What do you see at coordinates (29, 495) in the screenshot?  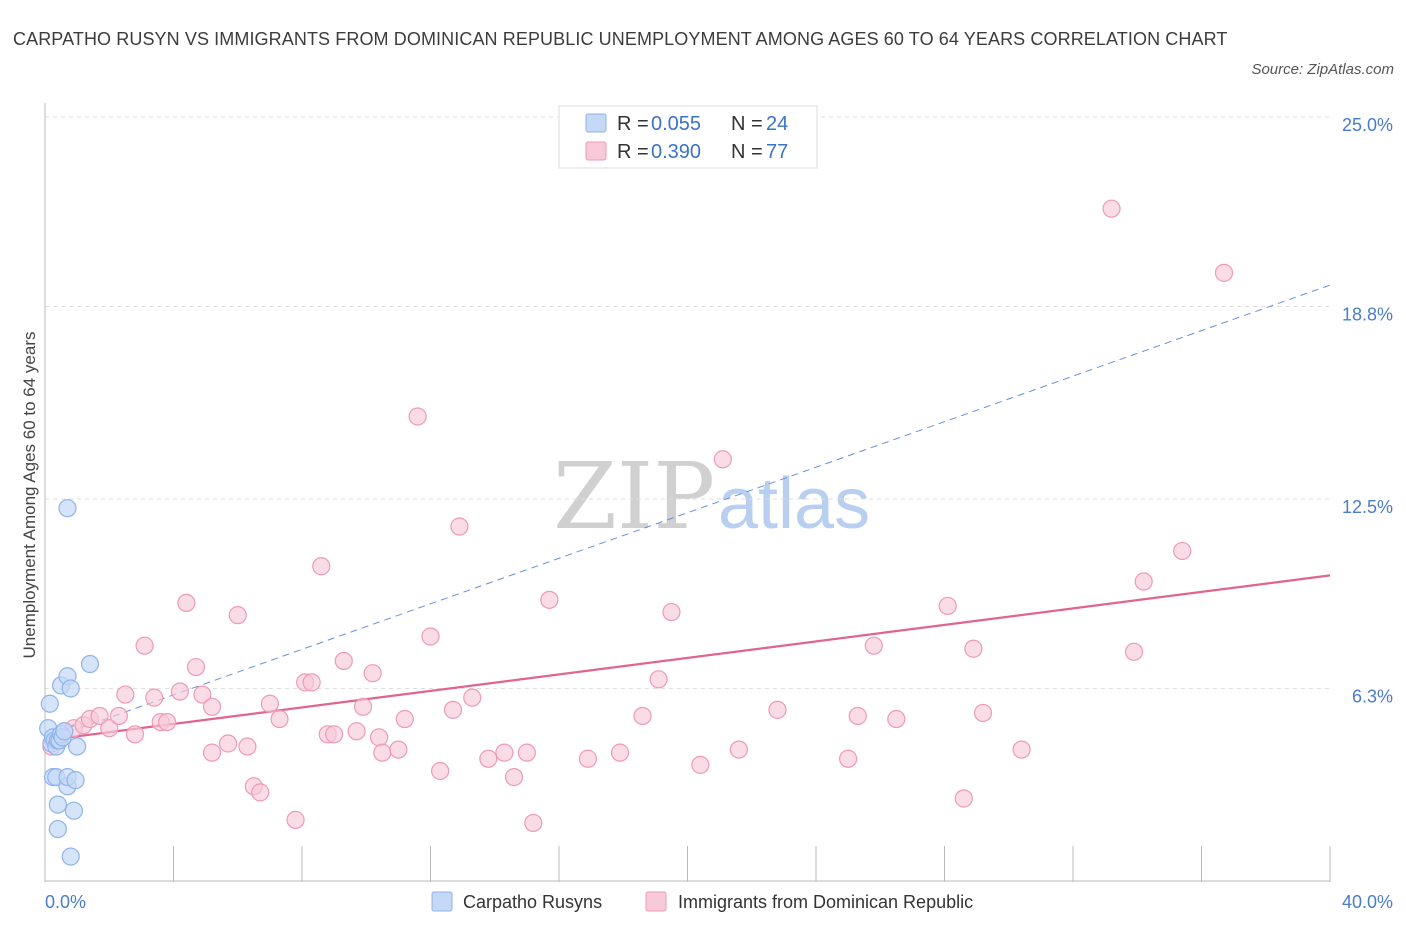 I see `y-axis-label: Unemployment Among Ages 60 to 64 years` at bounding box center [29, 495].